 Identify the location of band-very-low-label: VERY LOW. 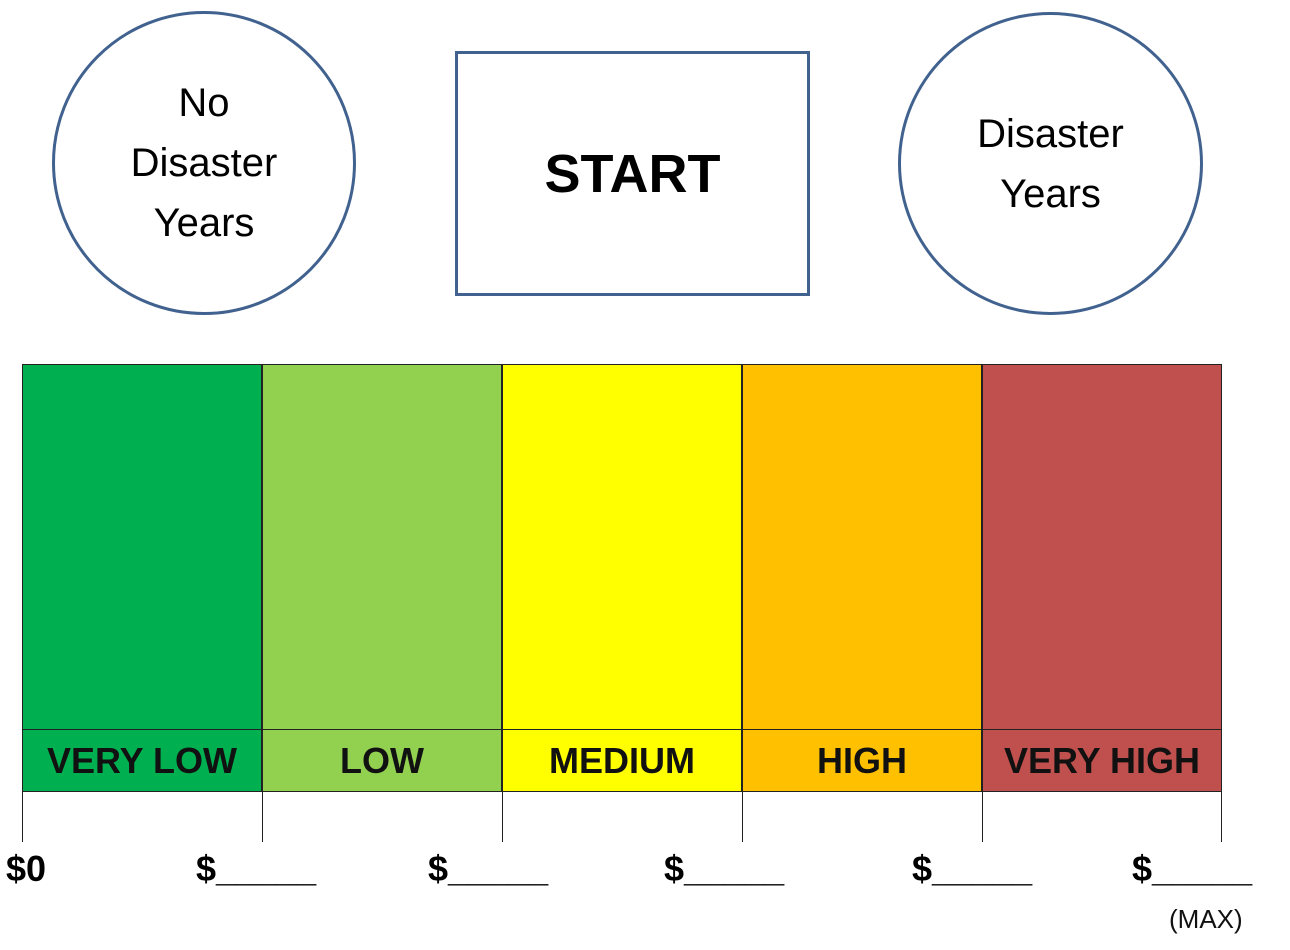
(142, 760).